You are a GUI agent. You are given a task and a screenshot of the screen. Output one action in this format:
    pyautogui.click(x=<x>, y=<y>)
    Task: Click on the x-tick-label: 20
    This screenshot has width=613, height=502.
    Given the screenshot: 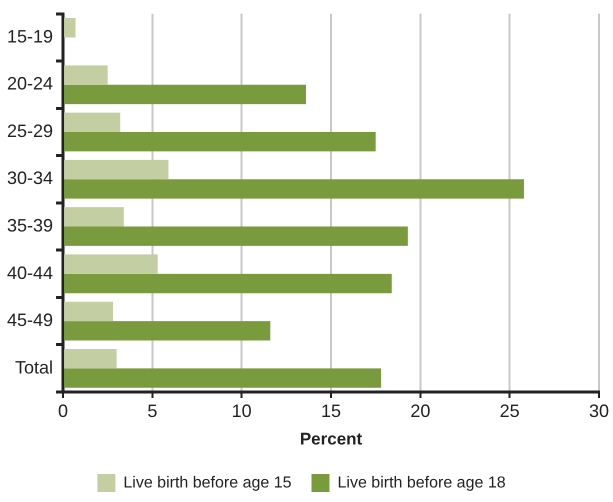 What is the action you would take?
    pyautogui.click(x=420, y=410)
    